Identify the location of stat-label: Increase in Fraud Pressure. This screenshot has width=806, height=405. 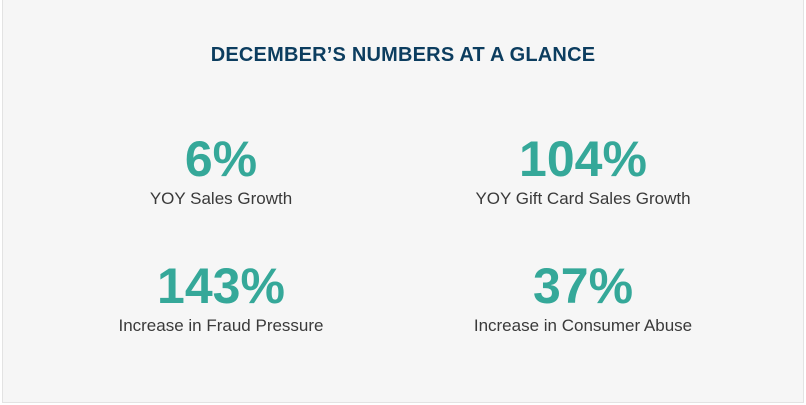
(221, 325).